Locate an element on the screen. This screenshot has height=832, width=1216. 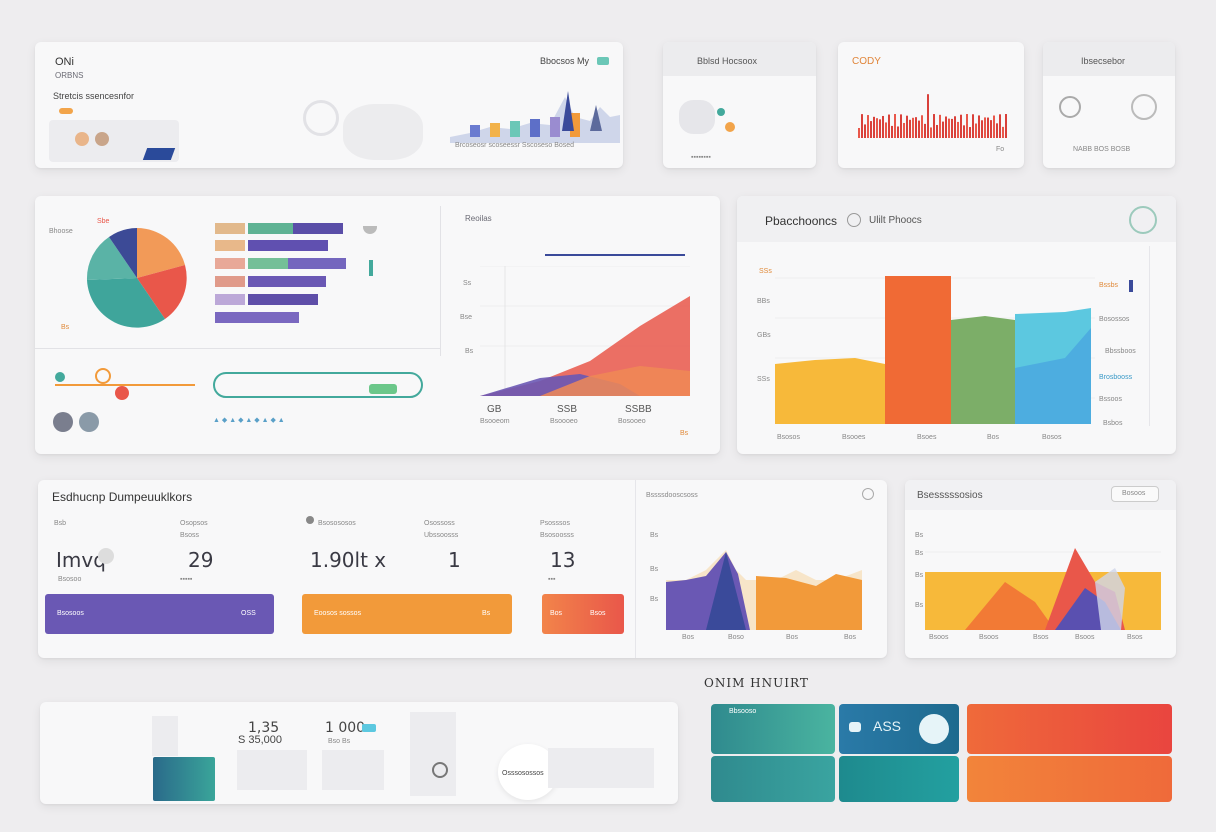
stat-1-value: GB is located at coordinates (494, 409).